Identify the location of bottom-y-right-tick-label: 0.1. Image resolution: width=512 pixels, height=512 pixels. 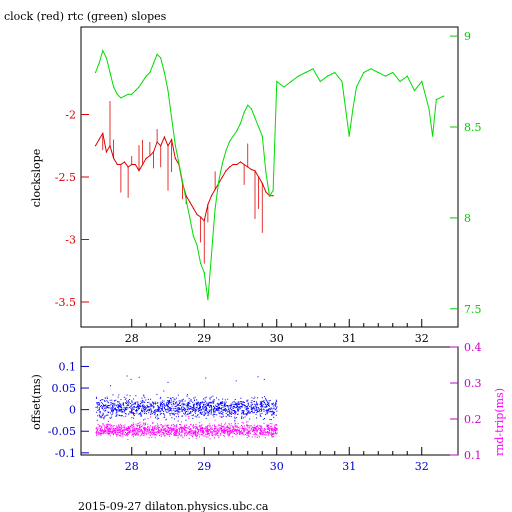
(473, 455).